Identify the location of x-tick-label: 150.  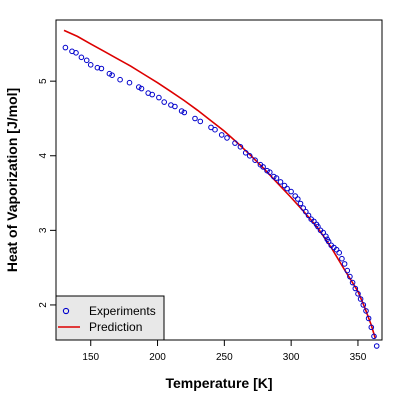
(90, 357).